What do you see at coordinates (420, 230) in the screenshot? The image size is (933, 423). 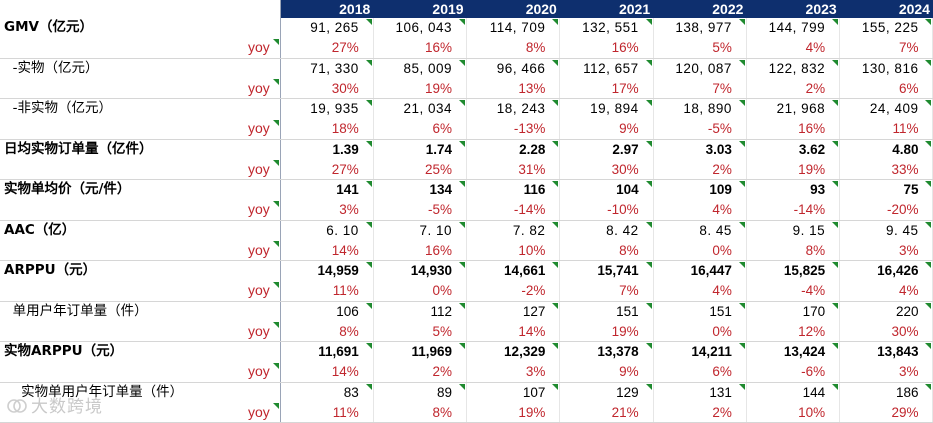 I see `value-cell: 7. 10` at bounding box center [420, 230].